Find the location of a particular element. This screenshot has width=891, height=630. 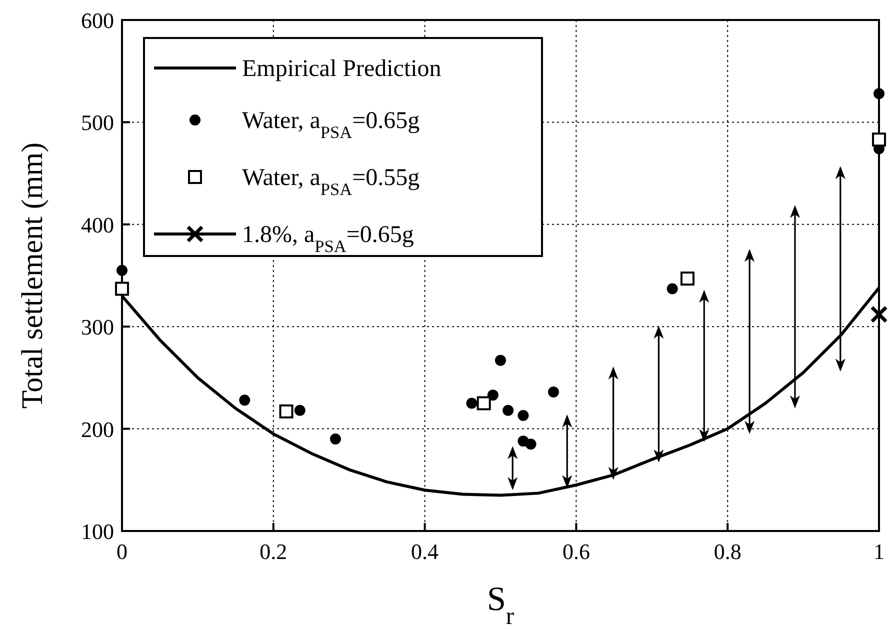

x-tick-label: 0.6 is located at coordinates (576, 551).